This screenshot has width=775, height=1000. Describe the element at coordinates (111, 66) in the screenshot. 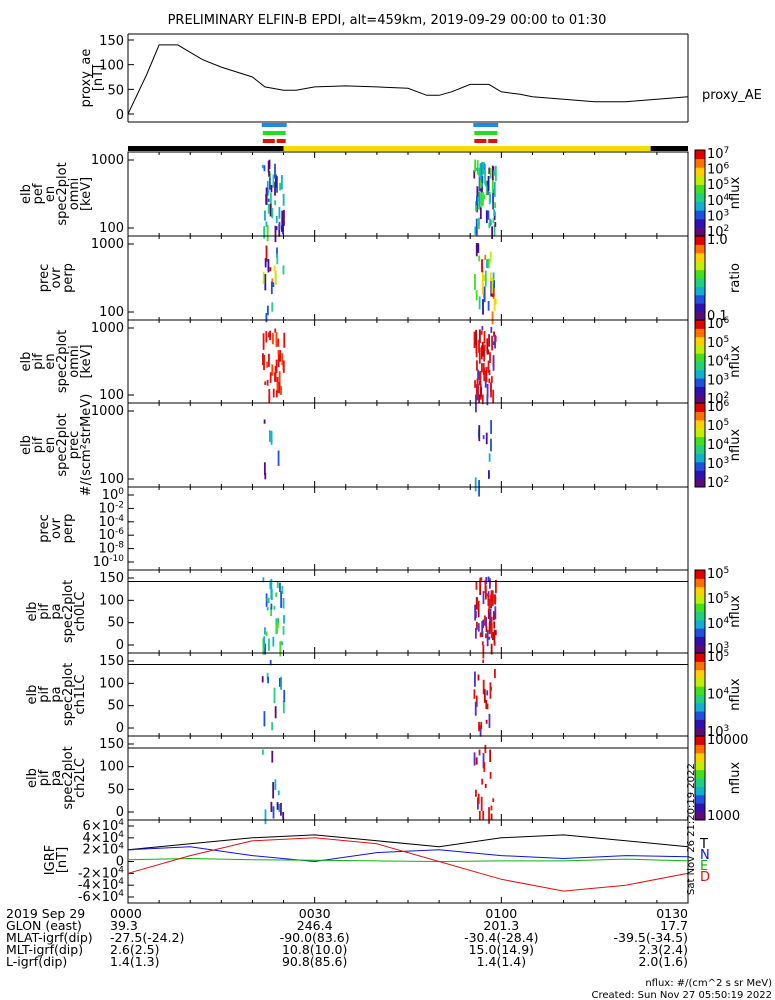

I see `proxy-ytick: 100` at that location.